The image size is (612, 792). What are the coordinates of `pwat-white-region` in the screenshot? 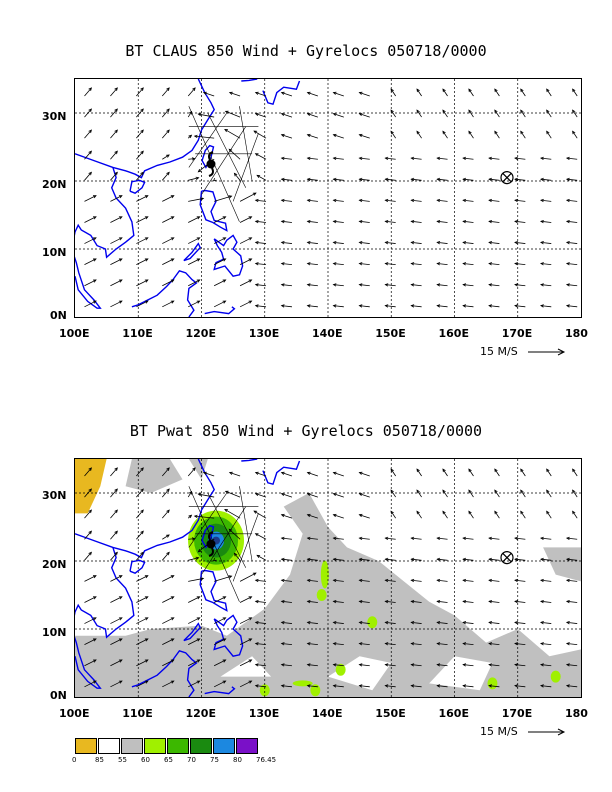 It's located at (360, 673).